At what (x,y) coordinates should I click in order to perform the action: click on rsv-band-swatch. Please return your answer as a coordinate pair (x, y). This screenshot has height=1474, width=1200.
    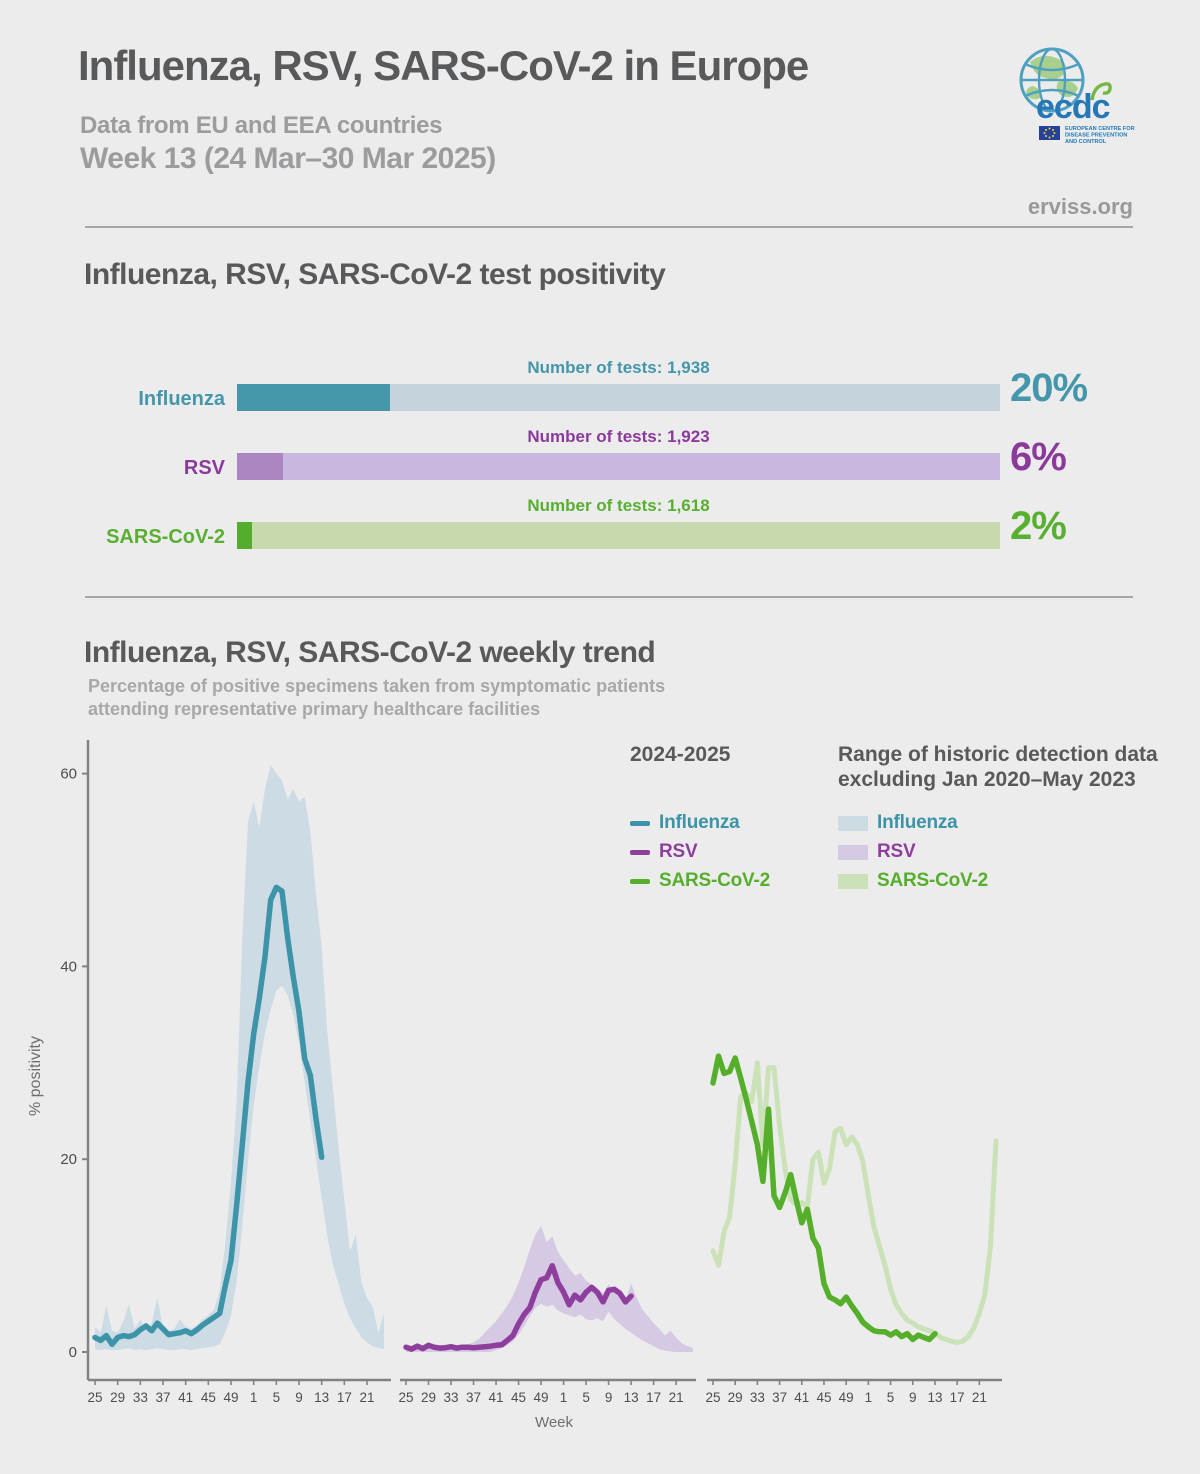
    Looking at the image, I should click on (853, 852).